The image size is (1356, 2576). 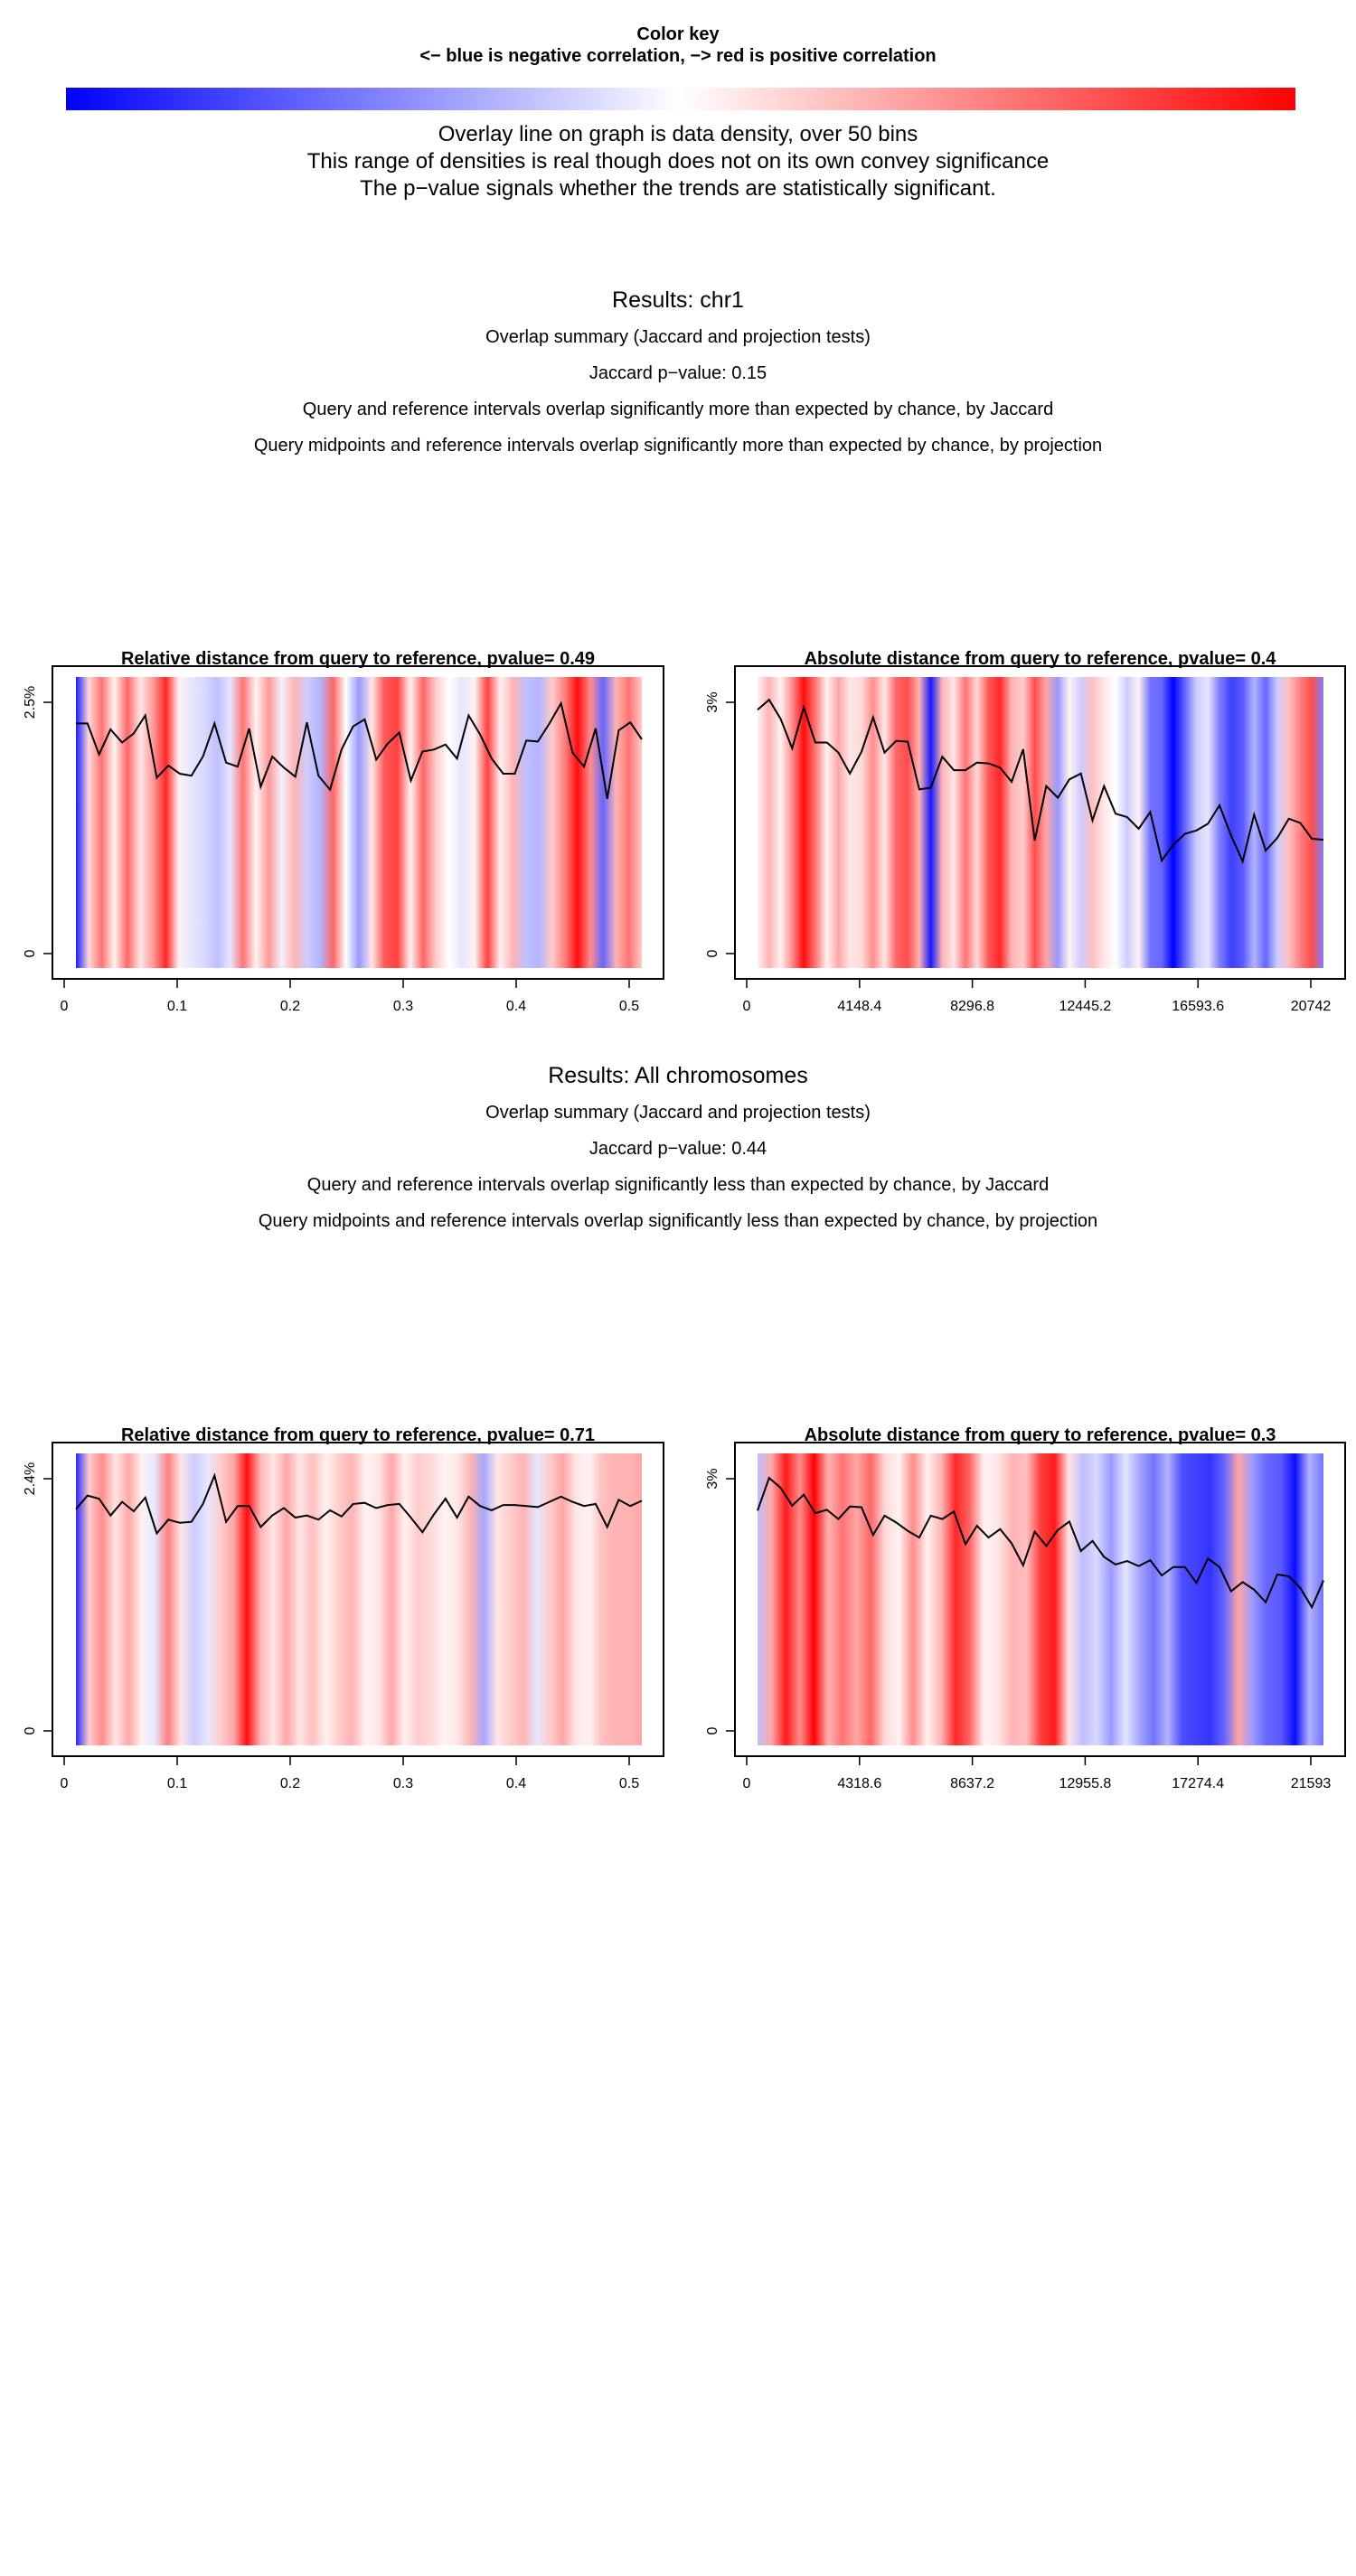 I want to click on jaccard-pvalue-all: Jaccard p−value: 0.44, so click(x=678, y=1149).